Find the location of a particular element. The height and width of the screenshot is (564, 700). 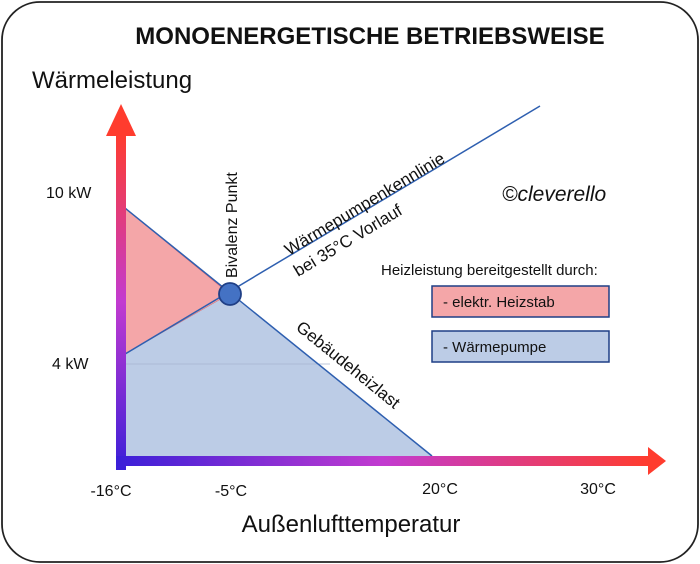

y-axis-label: Wärmeleistung is located at coordinates (112, 80).